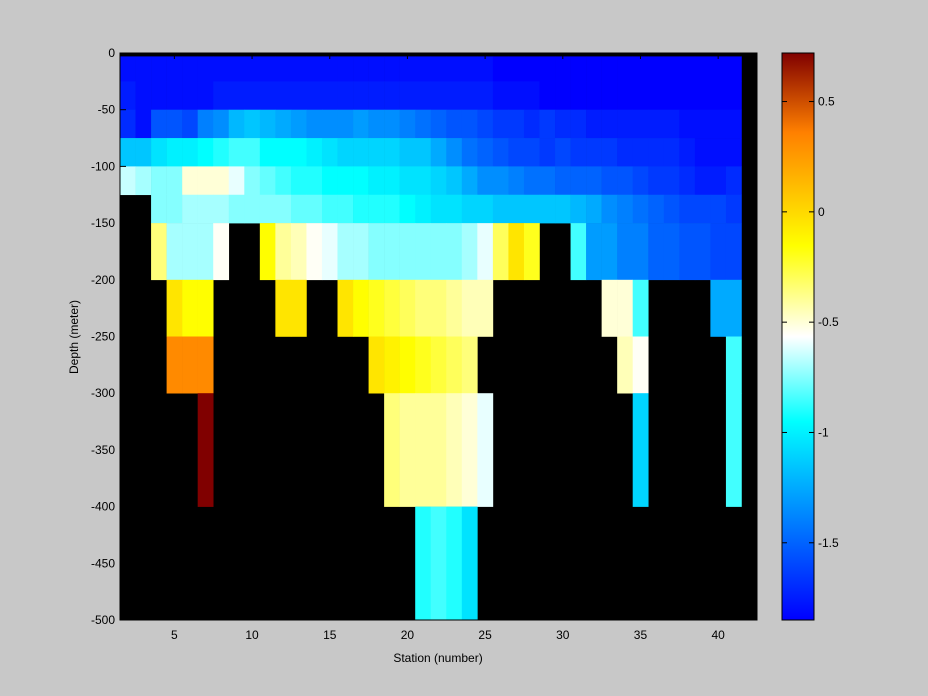 The image size is (928, 696). Describe the element at coordinates (74, 337) in the screenshot. I see `y-axis-label: Depth (meter)` at that location.